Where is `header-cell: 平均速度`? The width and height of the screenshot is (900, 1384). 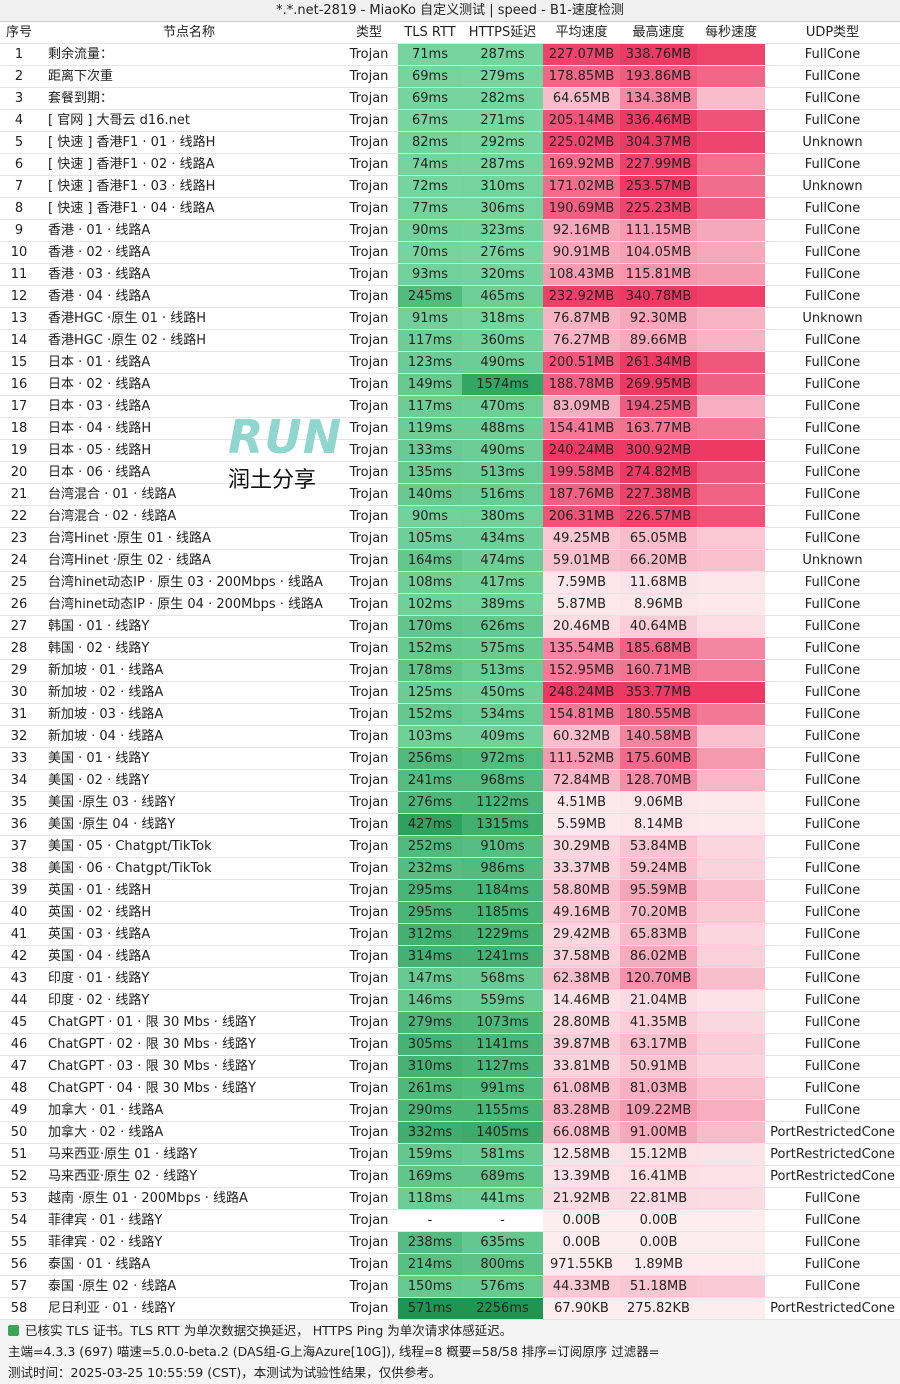
header-cell: 平均速度 is located at coordinates (581, 33).